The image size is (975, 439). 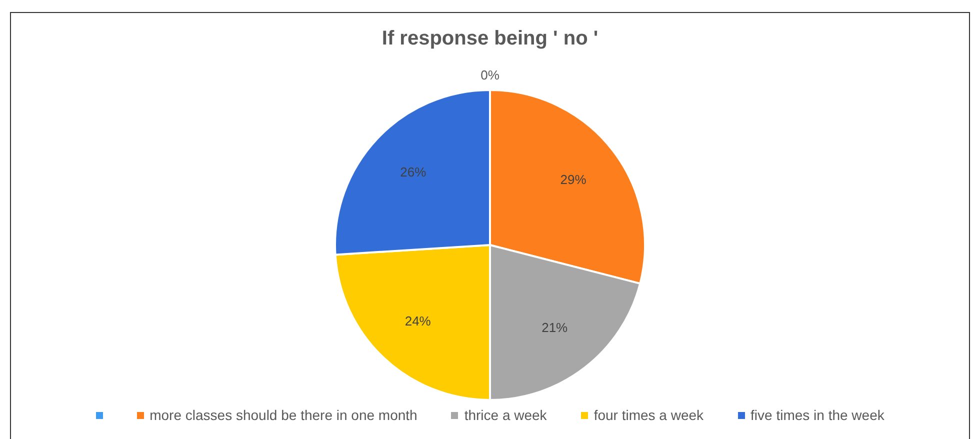 What do you see at coordinates (284, 415) in the screenshot?
I see `legend-label: more classes should be there in one month` at bounding box center [284, 415].